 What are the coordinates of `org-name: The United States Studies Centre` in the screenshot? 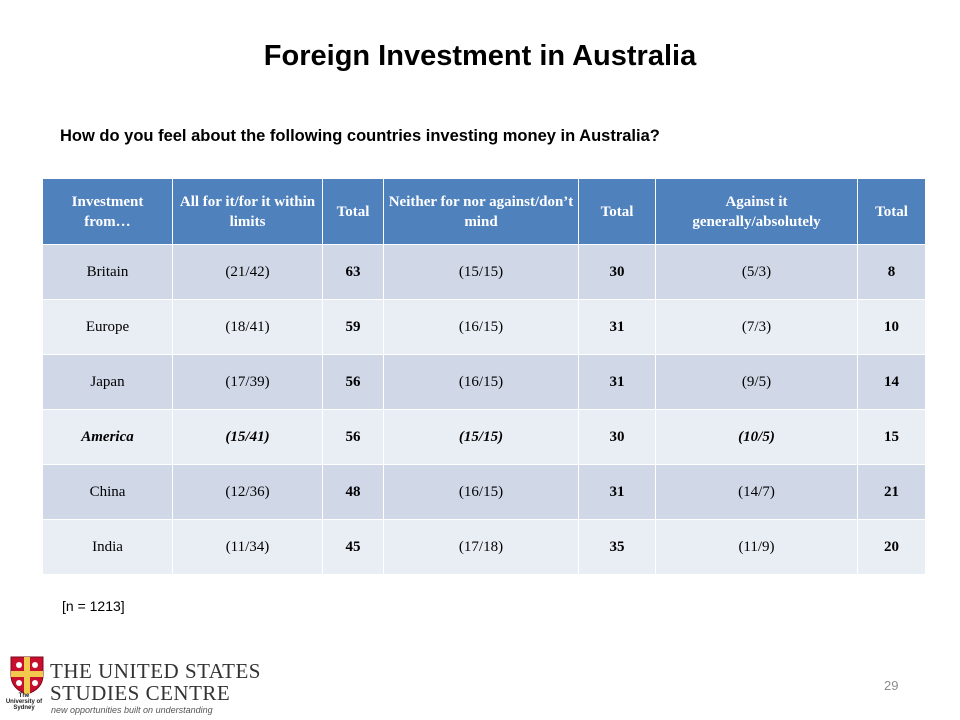 It's located at (155, 682).